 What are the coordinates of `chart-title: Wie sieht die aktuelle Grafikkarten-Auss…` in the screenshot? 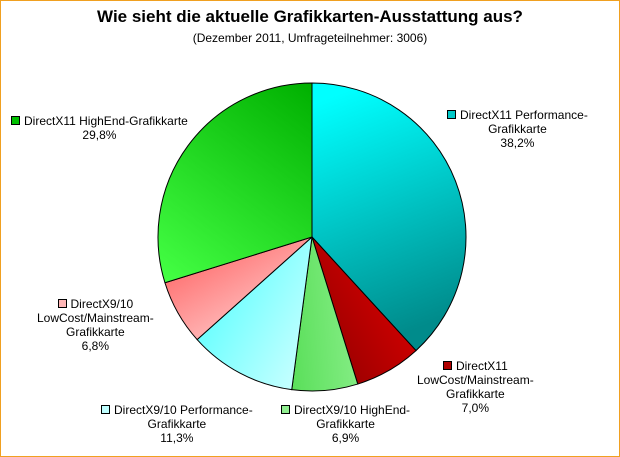 It's located at (310, 16).